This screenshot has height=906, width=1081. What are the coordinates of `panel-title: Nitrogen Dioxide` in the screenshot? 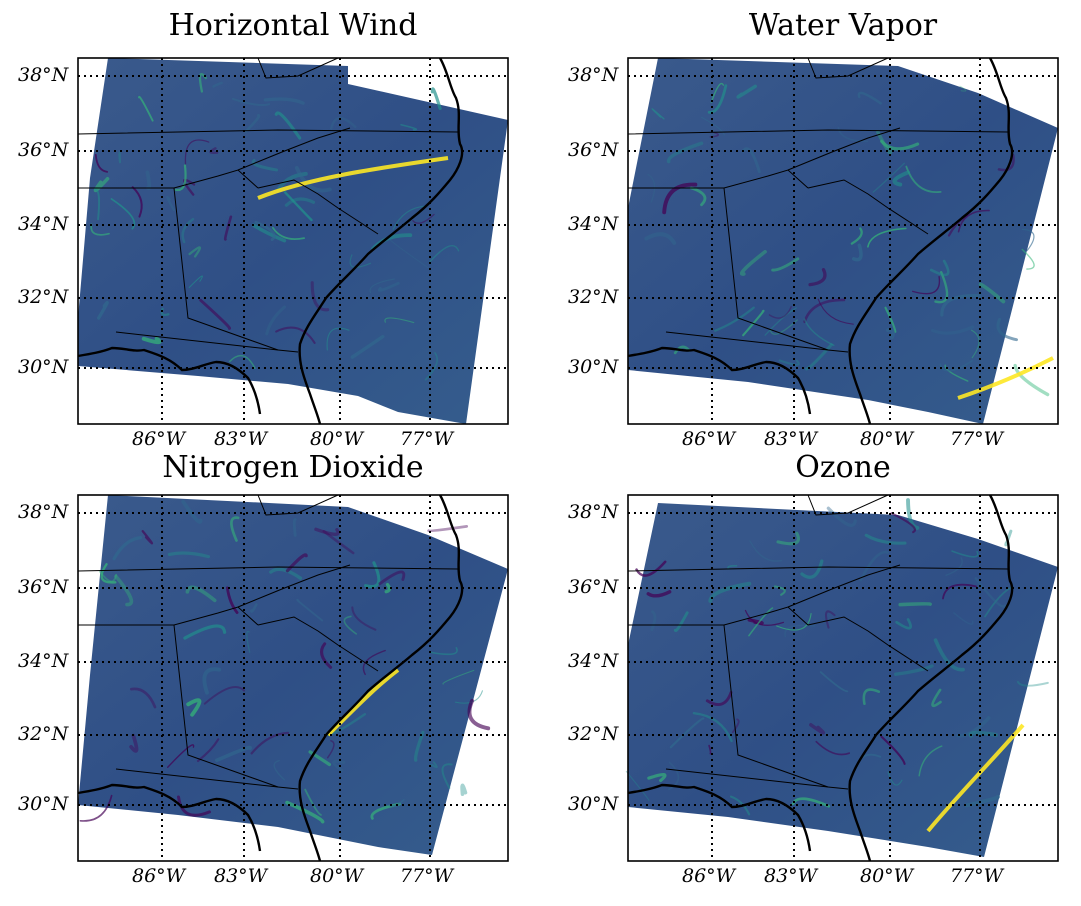 It's located at (293, 467).